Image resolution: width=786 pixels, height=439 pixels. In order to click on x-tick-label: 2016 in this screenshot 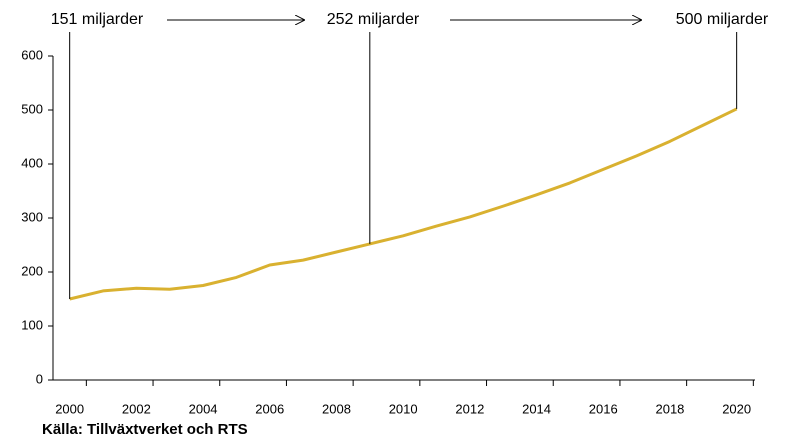, I will do `click(603, 408)`.